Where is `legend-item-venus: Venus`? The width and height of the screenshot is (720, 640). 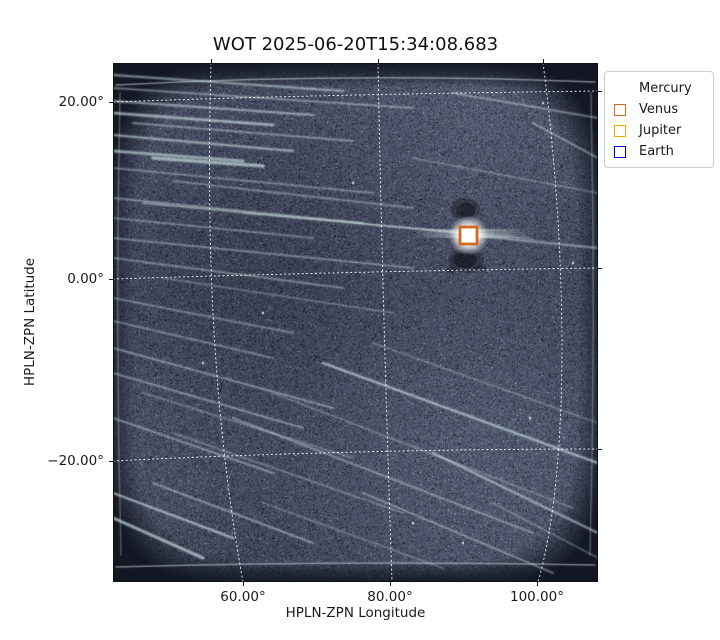 legend-item-venus: Venus is located at coordinates (659, 109).